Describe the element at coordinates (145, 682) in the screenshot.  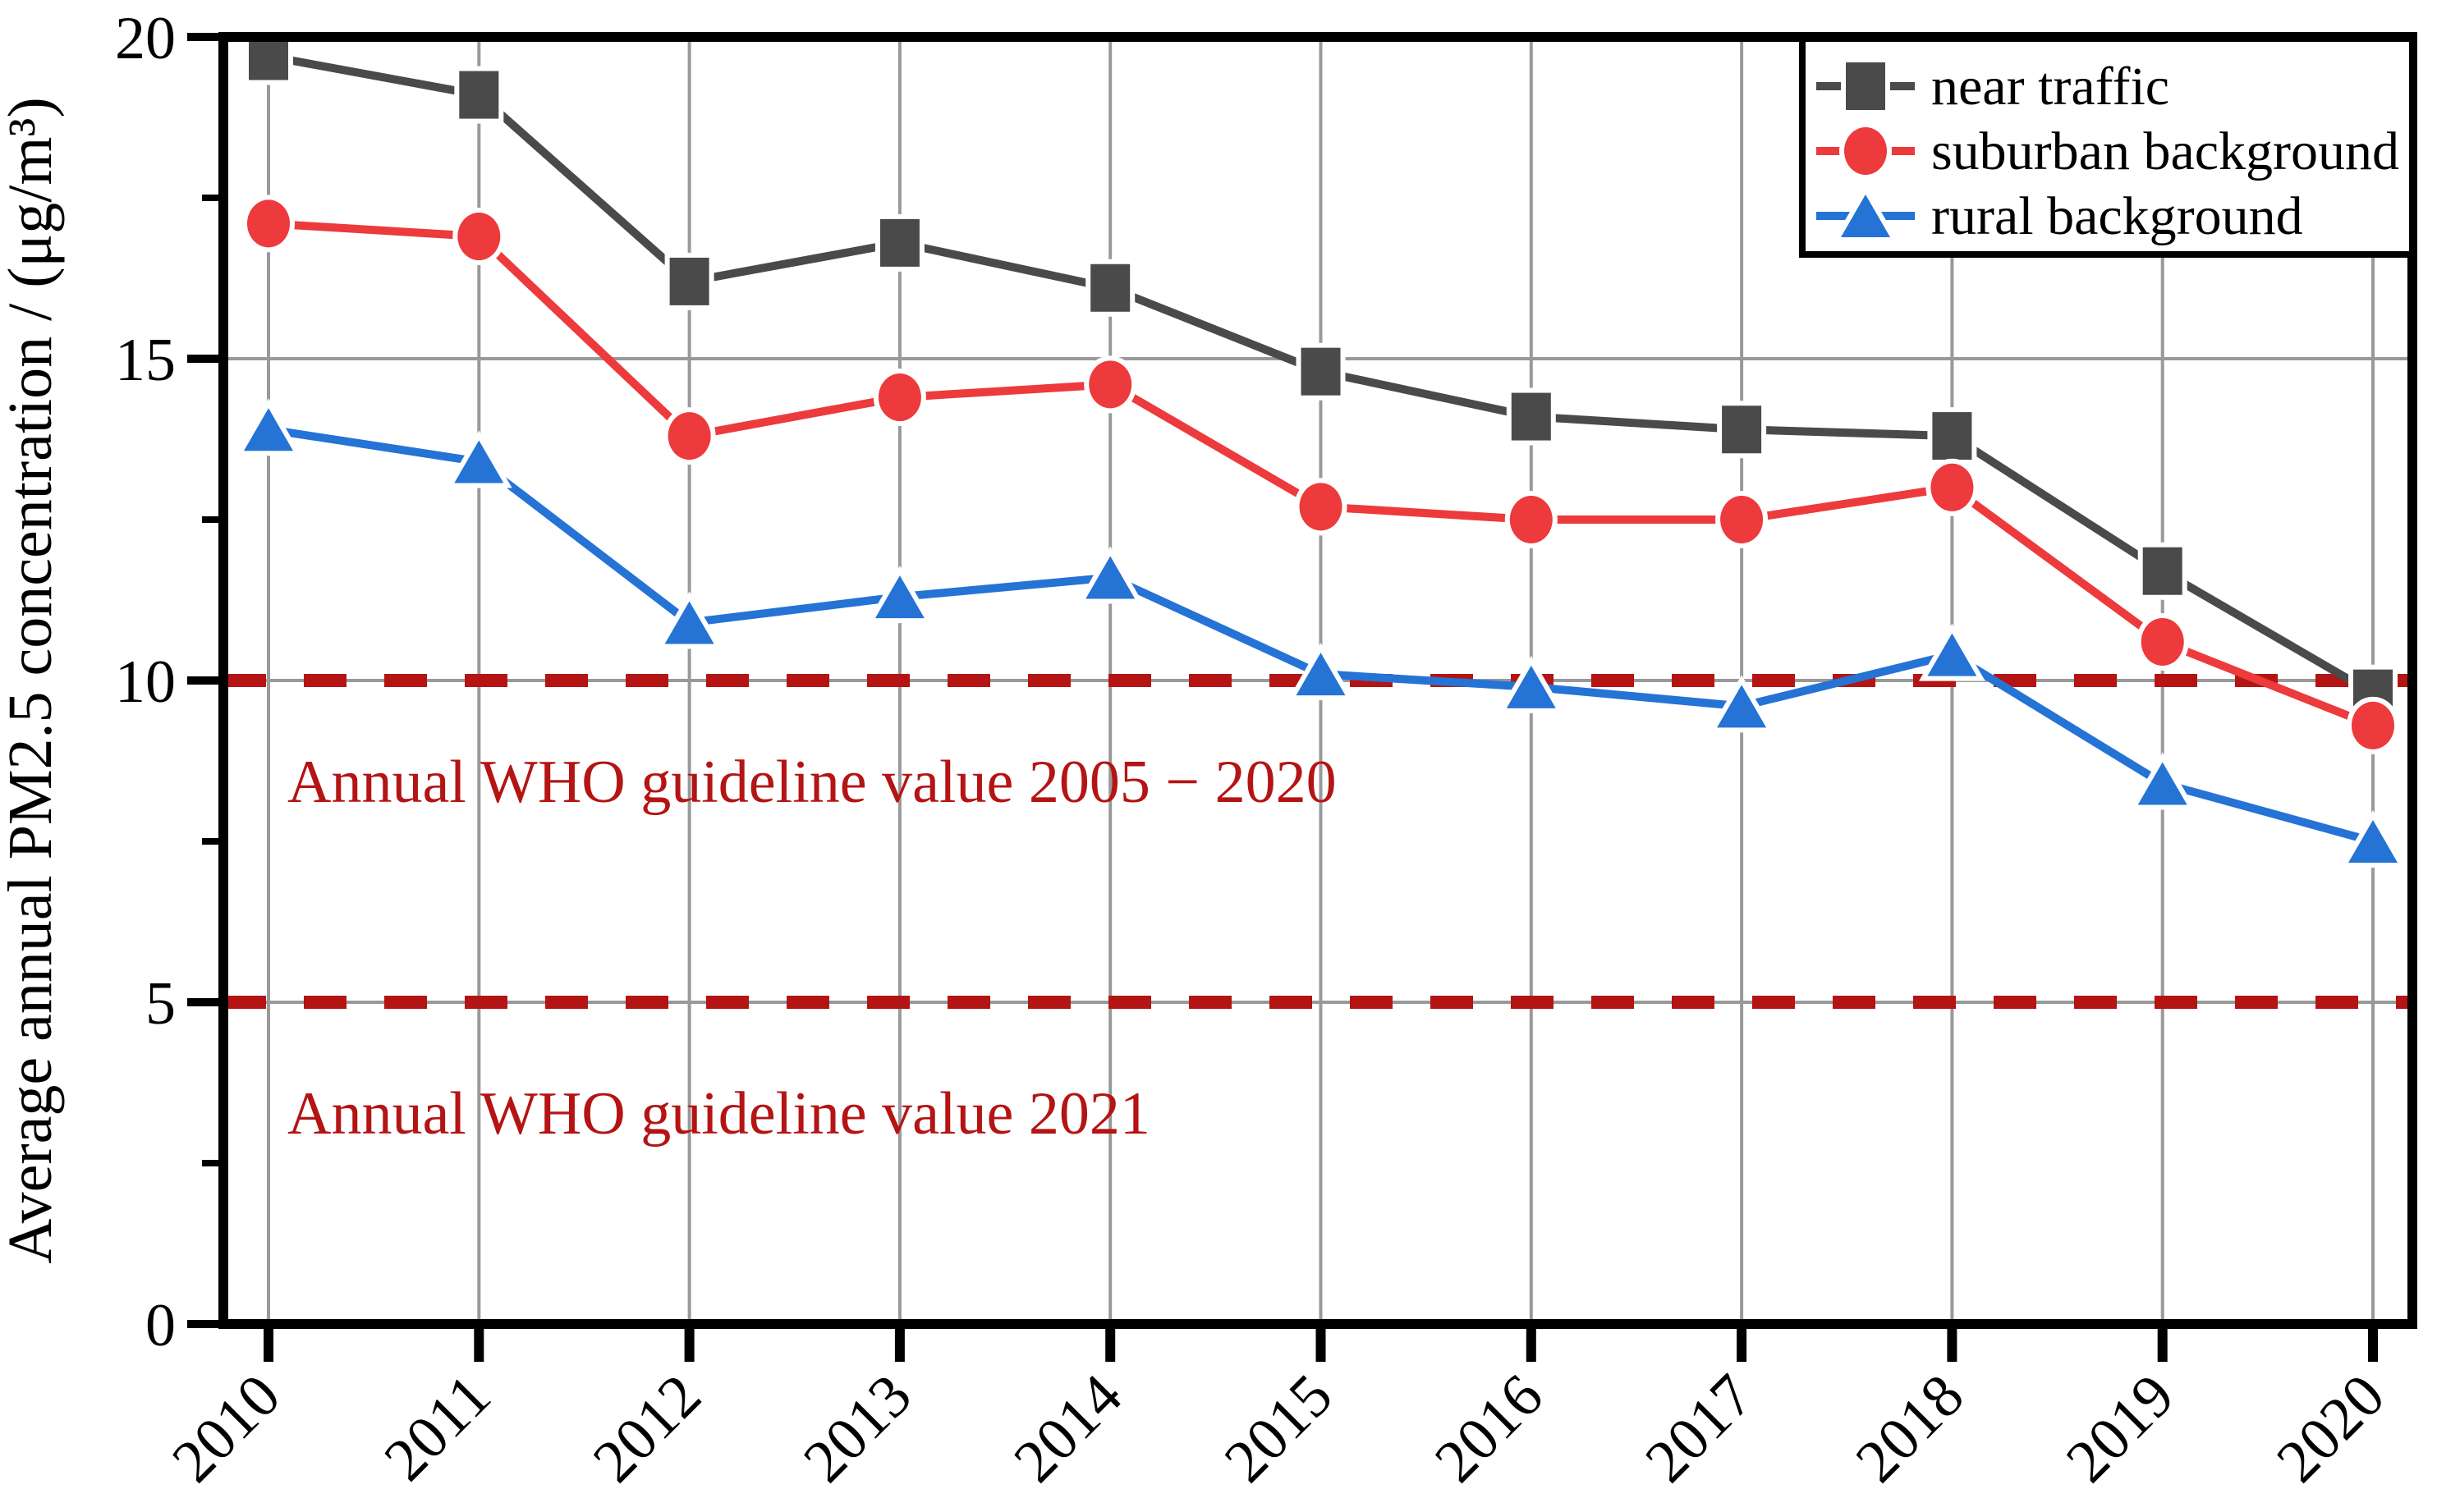
I see `y-tick-label: 10` at that location.